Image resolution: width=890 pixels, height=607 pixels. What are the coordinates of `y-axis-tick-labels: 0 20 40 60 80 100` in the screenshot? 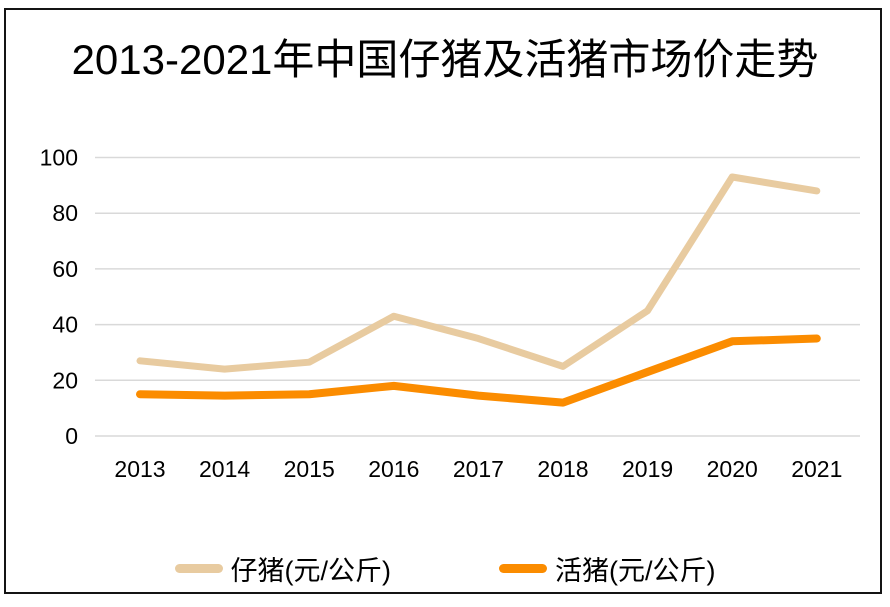 It's located at (59, 297).